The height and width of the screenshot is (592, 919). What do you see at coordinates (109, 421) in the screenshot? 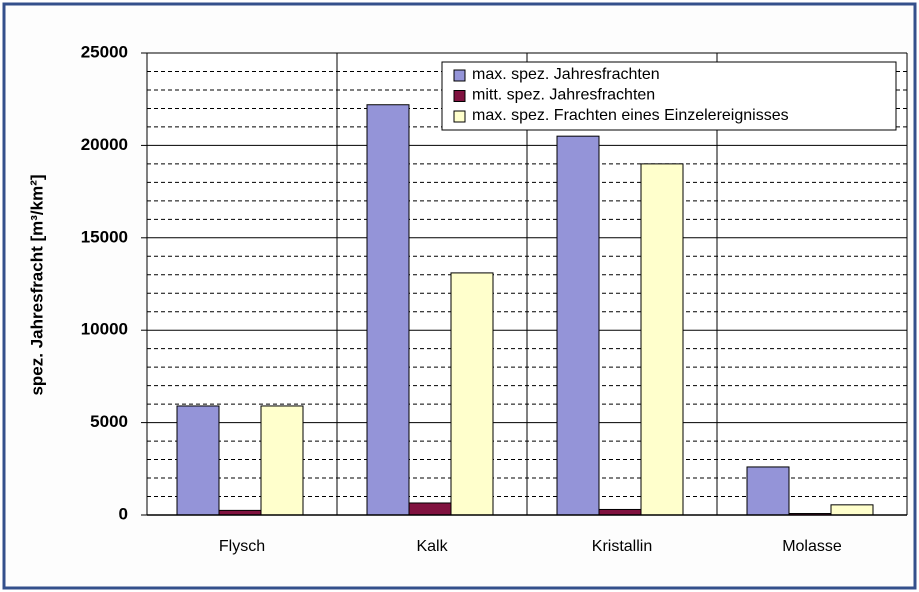
I see `y-tick-label: 5000` at bounding box center [109, 421].